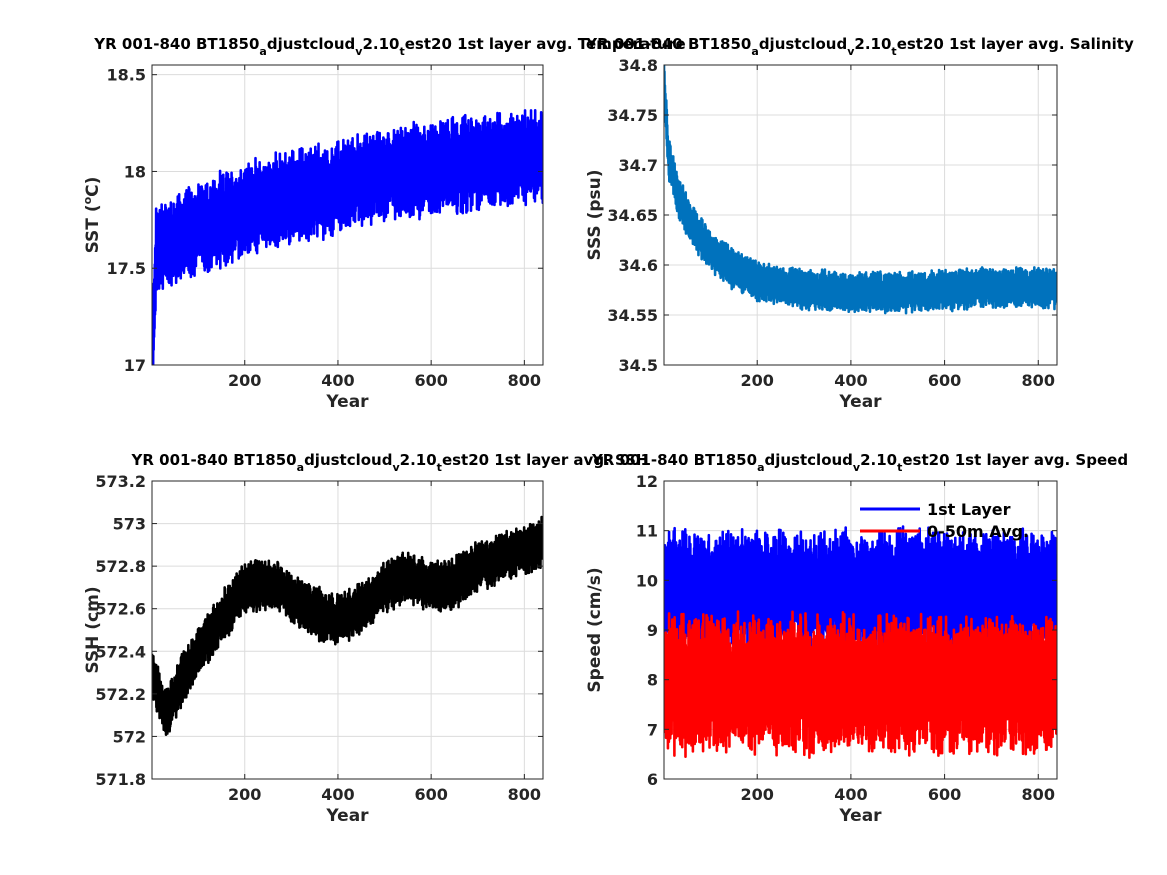  Describe the element at coordinates (120, 651) in the screenshot. I see `y-tick-label: 572.4` at that location.